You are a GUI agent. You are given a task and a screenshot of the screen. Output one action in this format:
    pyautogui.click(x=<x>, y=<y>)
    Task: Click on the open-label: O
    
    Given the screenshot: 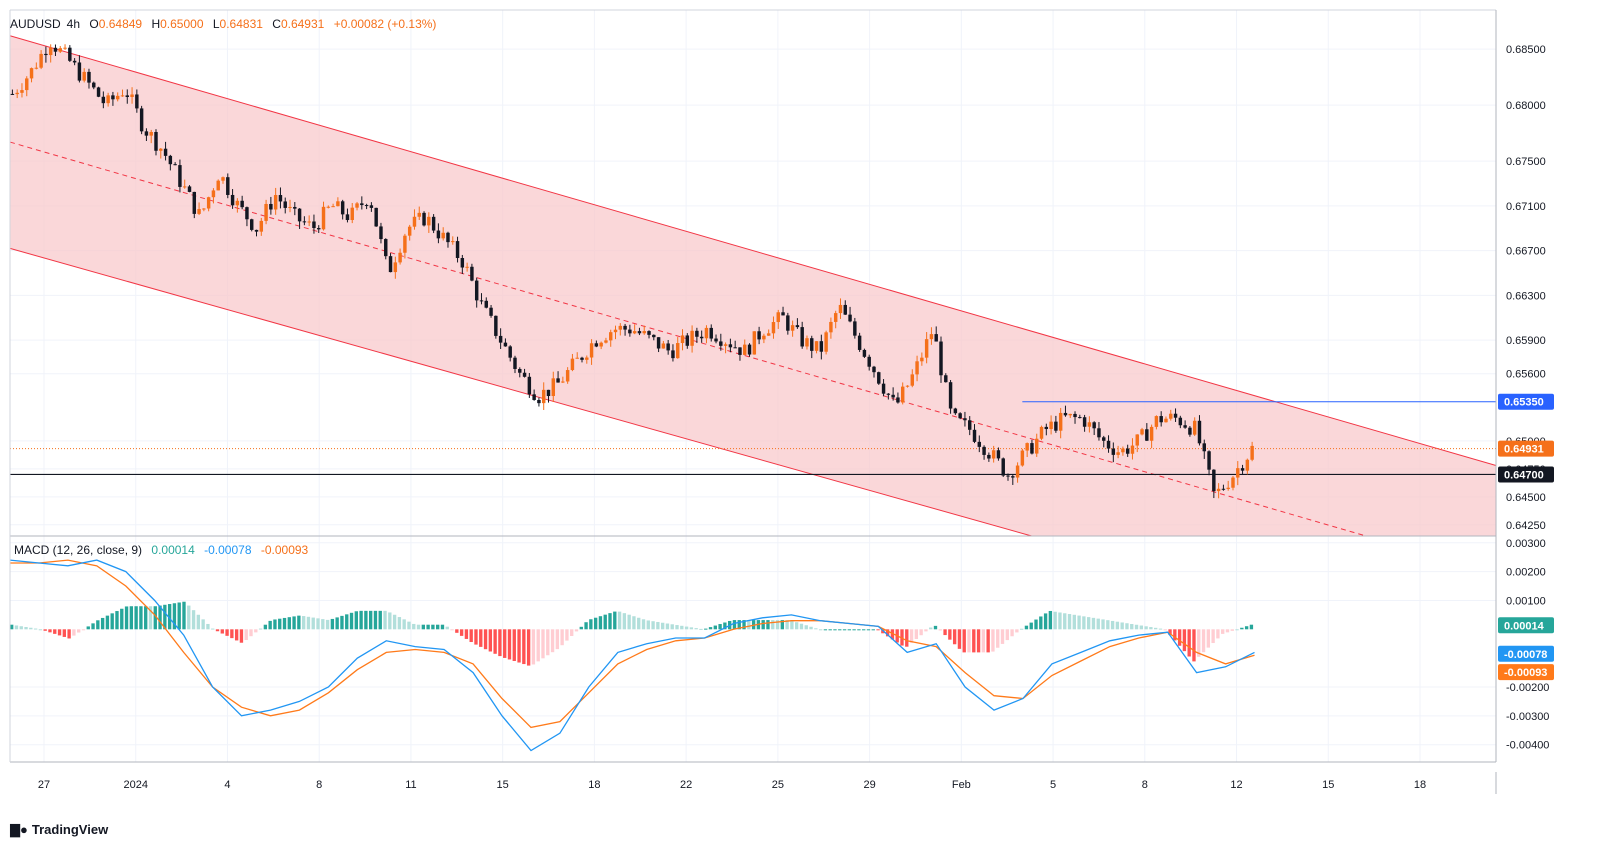 What is the action you would take?
    pyautogui.click(x=94, y=24)
    